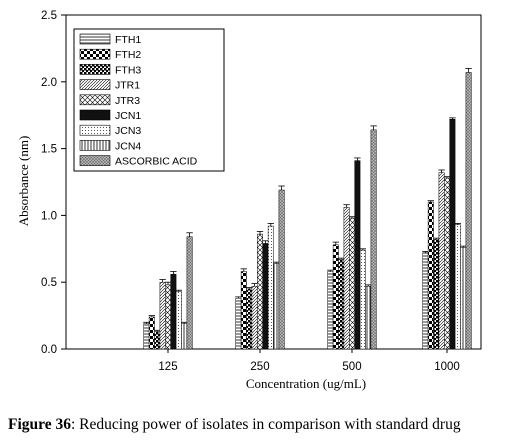 The width and height of the screenshot is (526, 443). What do you see at coordinates (49, 216) in the screenshot?
I see `y-tick-label: 1.0` at bounding box center [49, 216].